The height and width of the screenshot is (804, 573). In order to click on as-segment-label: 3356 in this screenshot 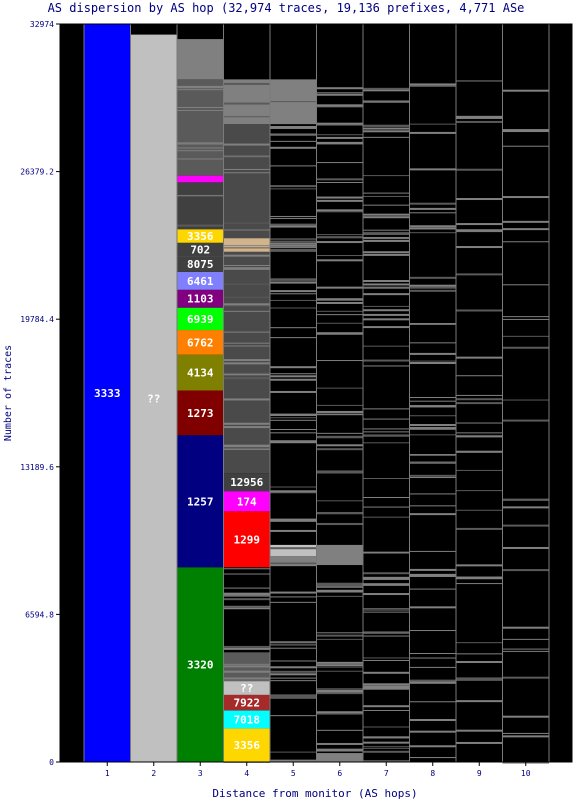, I will do `click(200, 236)`.